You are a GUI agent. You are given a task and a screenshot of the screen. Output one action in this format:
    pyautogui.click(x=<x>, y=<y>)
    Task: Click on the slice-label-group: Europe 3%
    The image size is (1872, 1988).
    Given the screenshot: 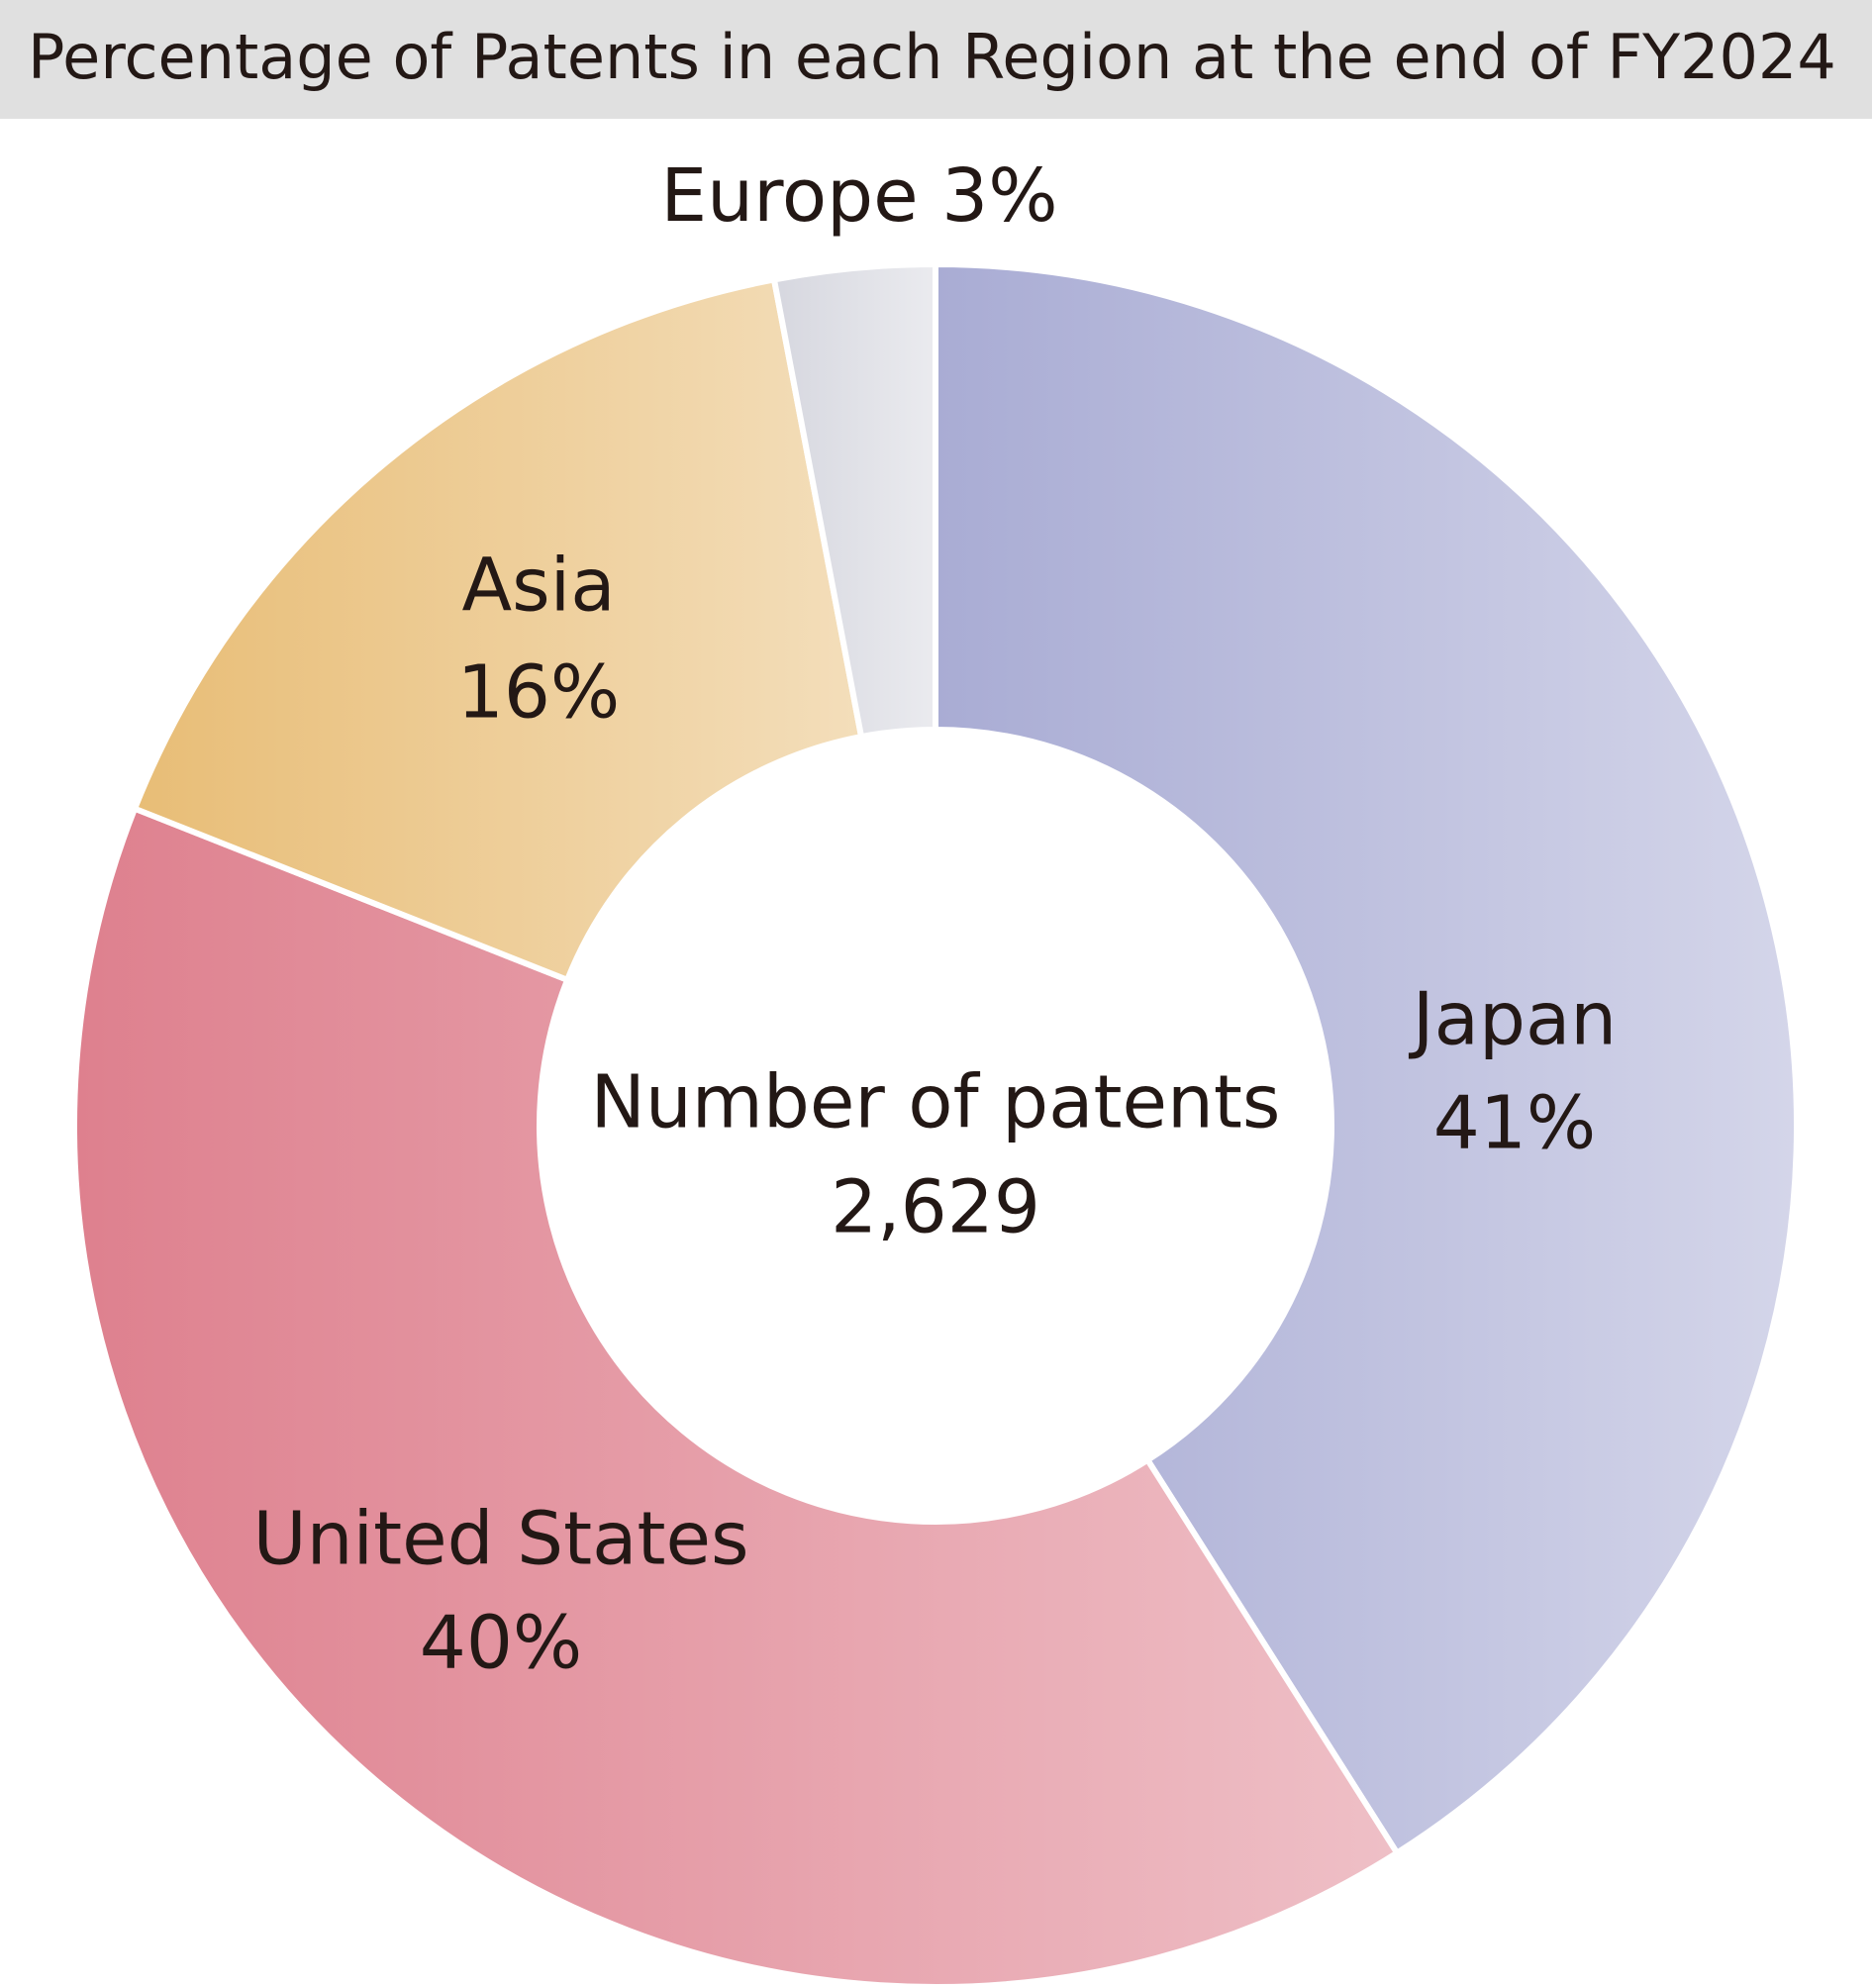 What is the action you would take?
    pyautogui.click(x=858, y=196)
    